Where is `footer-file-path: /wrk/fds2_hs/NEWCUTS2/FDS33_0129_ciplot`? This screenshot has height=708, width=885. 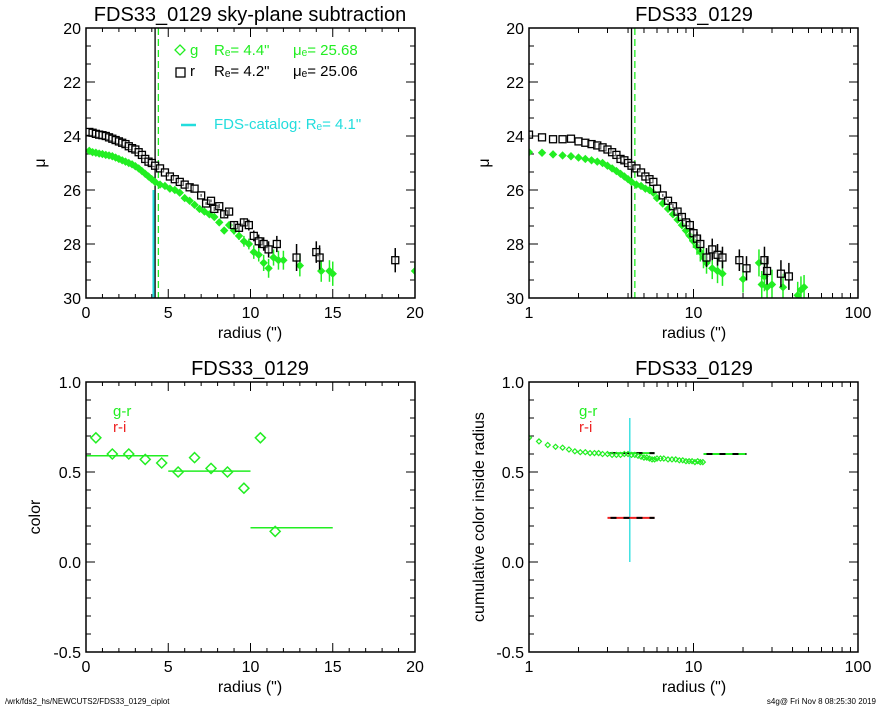 footer-file-path: /wrk/fds2_hs/NEWCUTS2/FDS33_0129_ciplot is located at coordinates (87, 701).